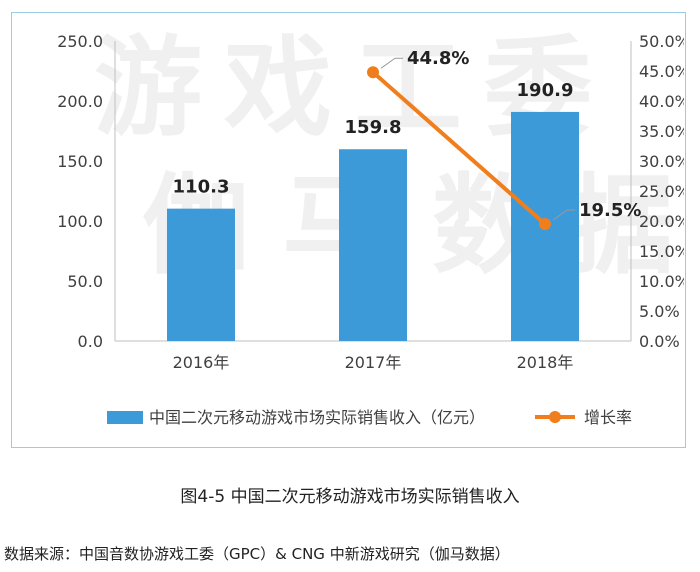 The width and height of the screenshot is (700, 572). Describe the element at coordinates (661, 131) in the screenshot. I see `y-right-tick-label: 35.0%` at that location.